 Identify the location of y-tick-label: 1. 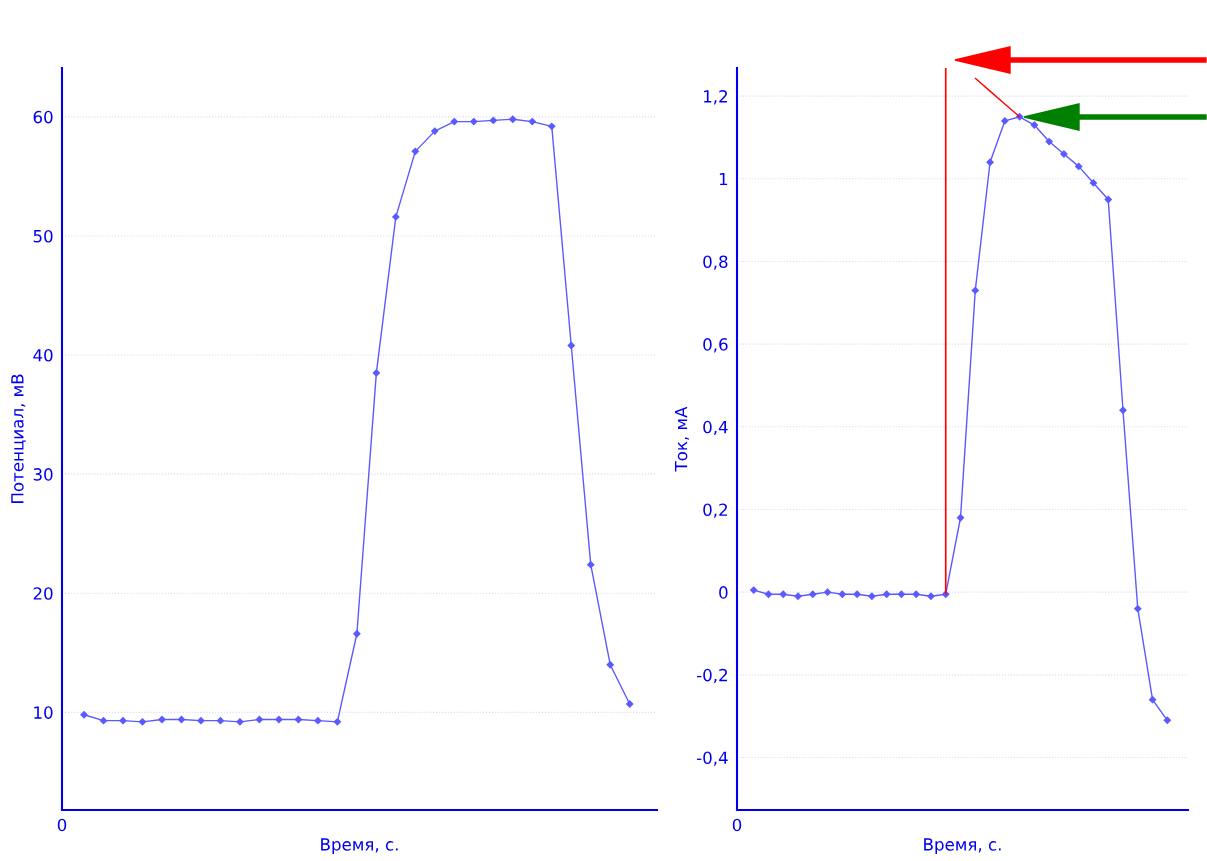
(723, 179).